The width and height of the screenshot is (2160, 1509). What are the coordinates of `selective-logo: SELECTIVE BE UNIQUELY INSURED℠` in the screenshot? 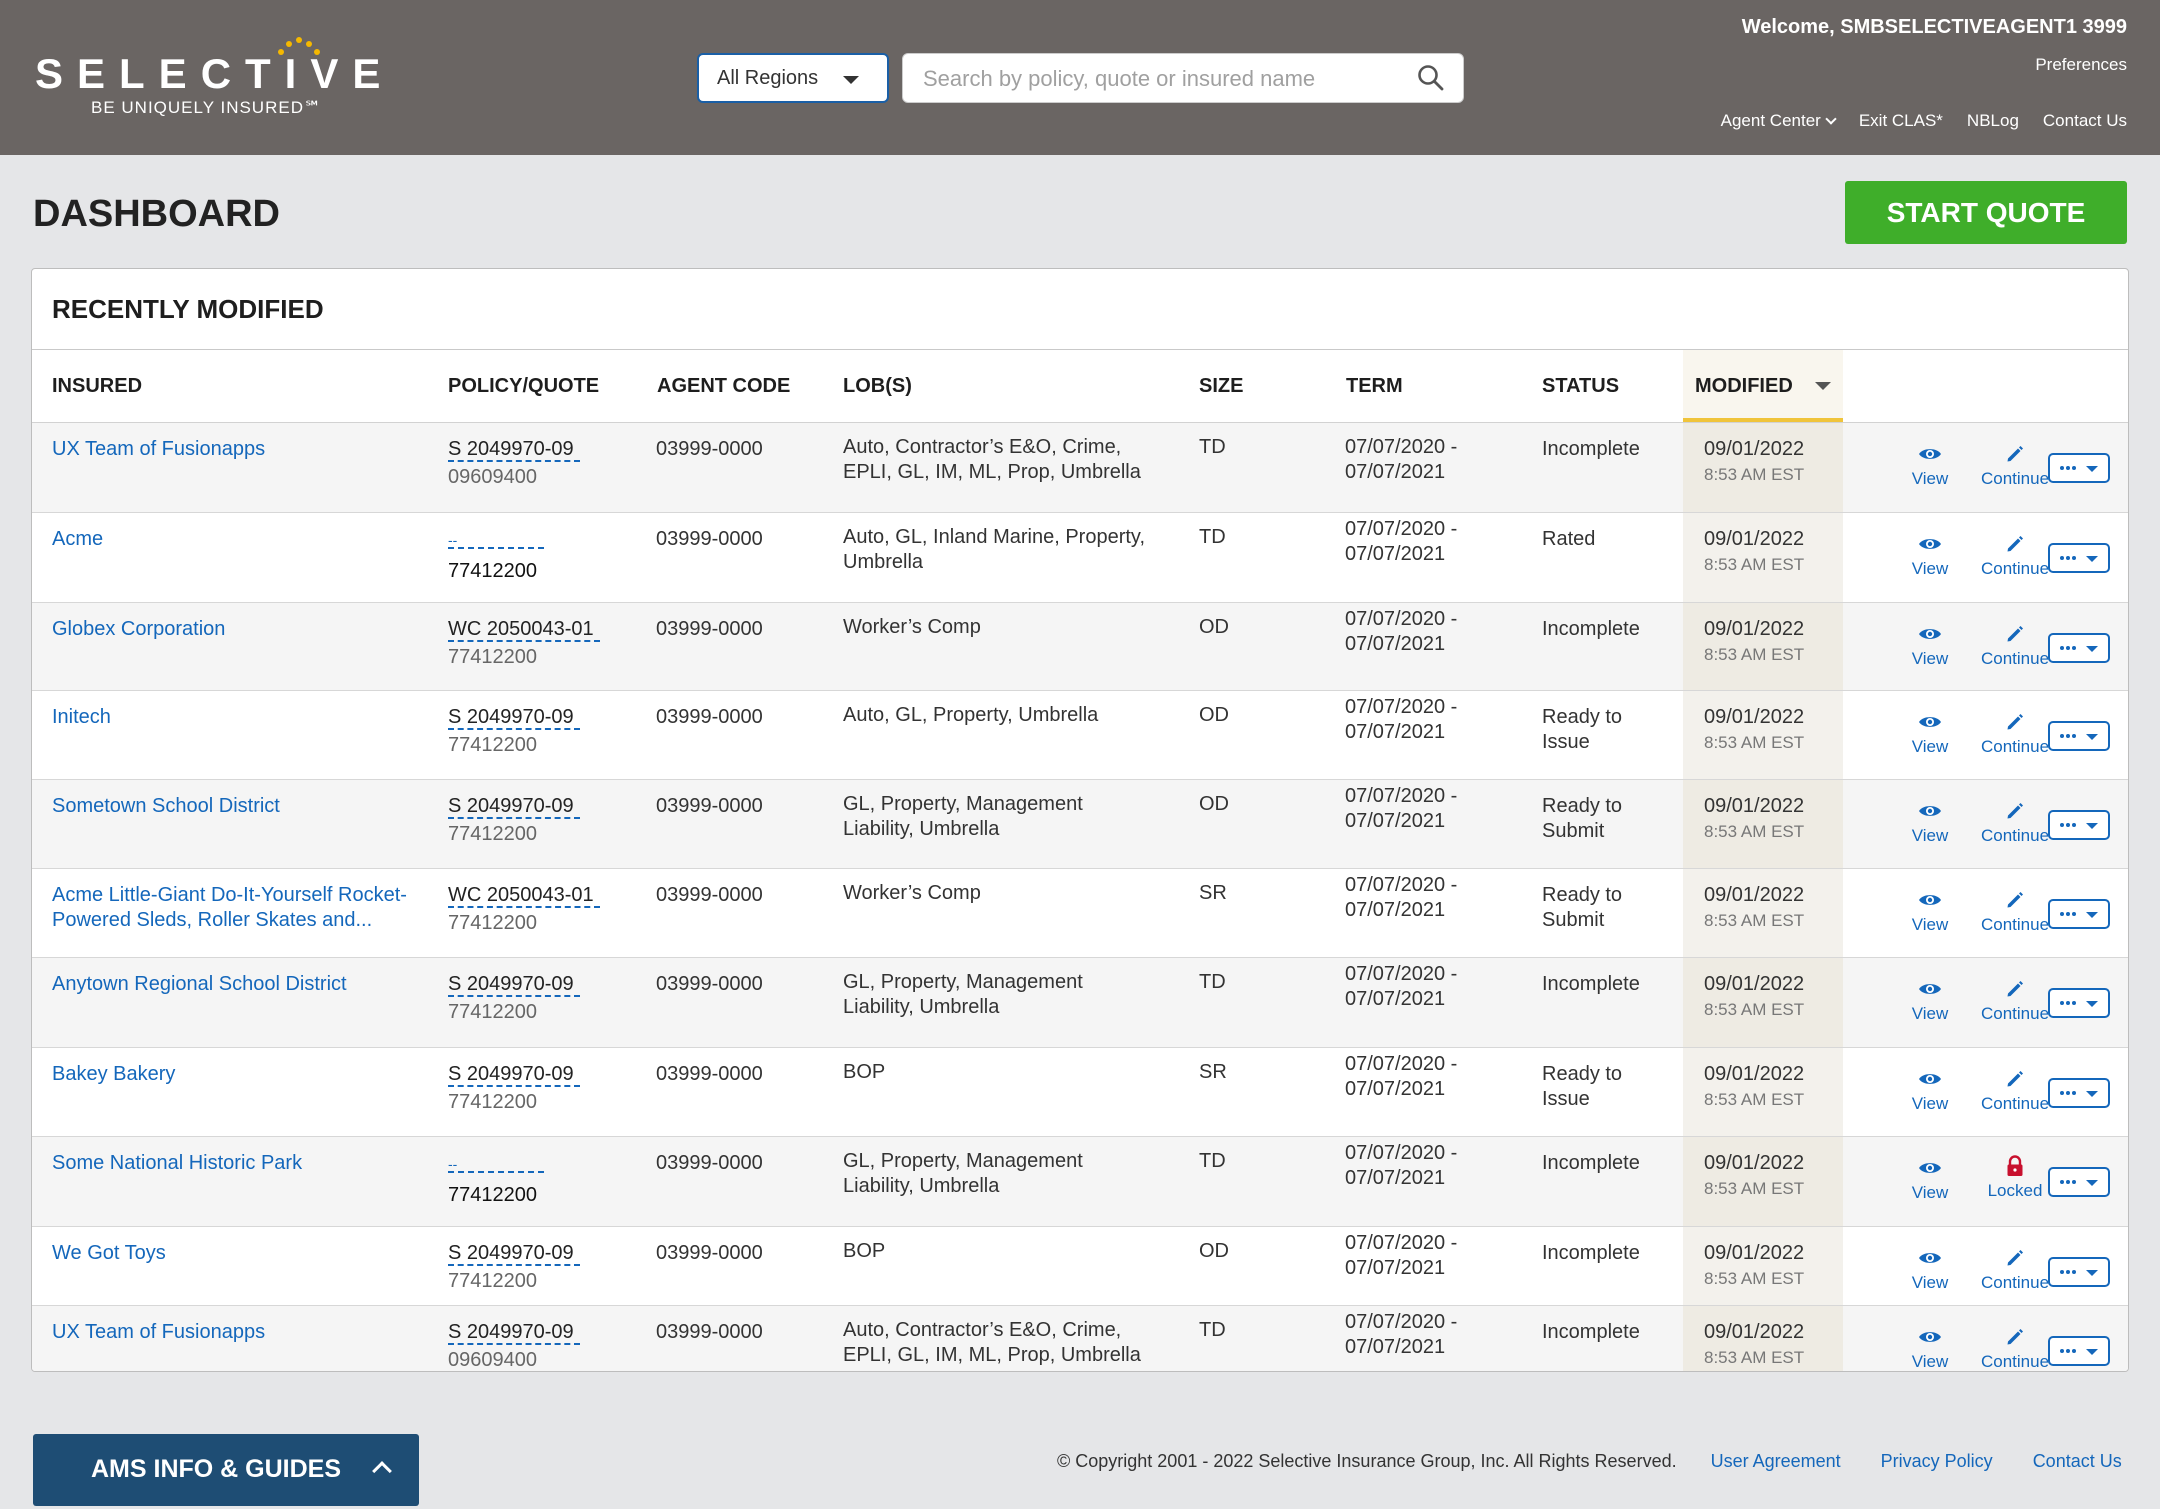 It's located at (207, 81).